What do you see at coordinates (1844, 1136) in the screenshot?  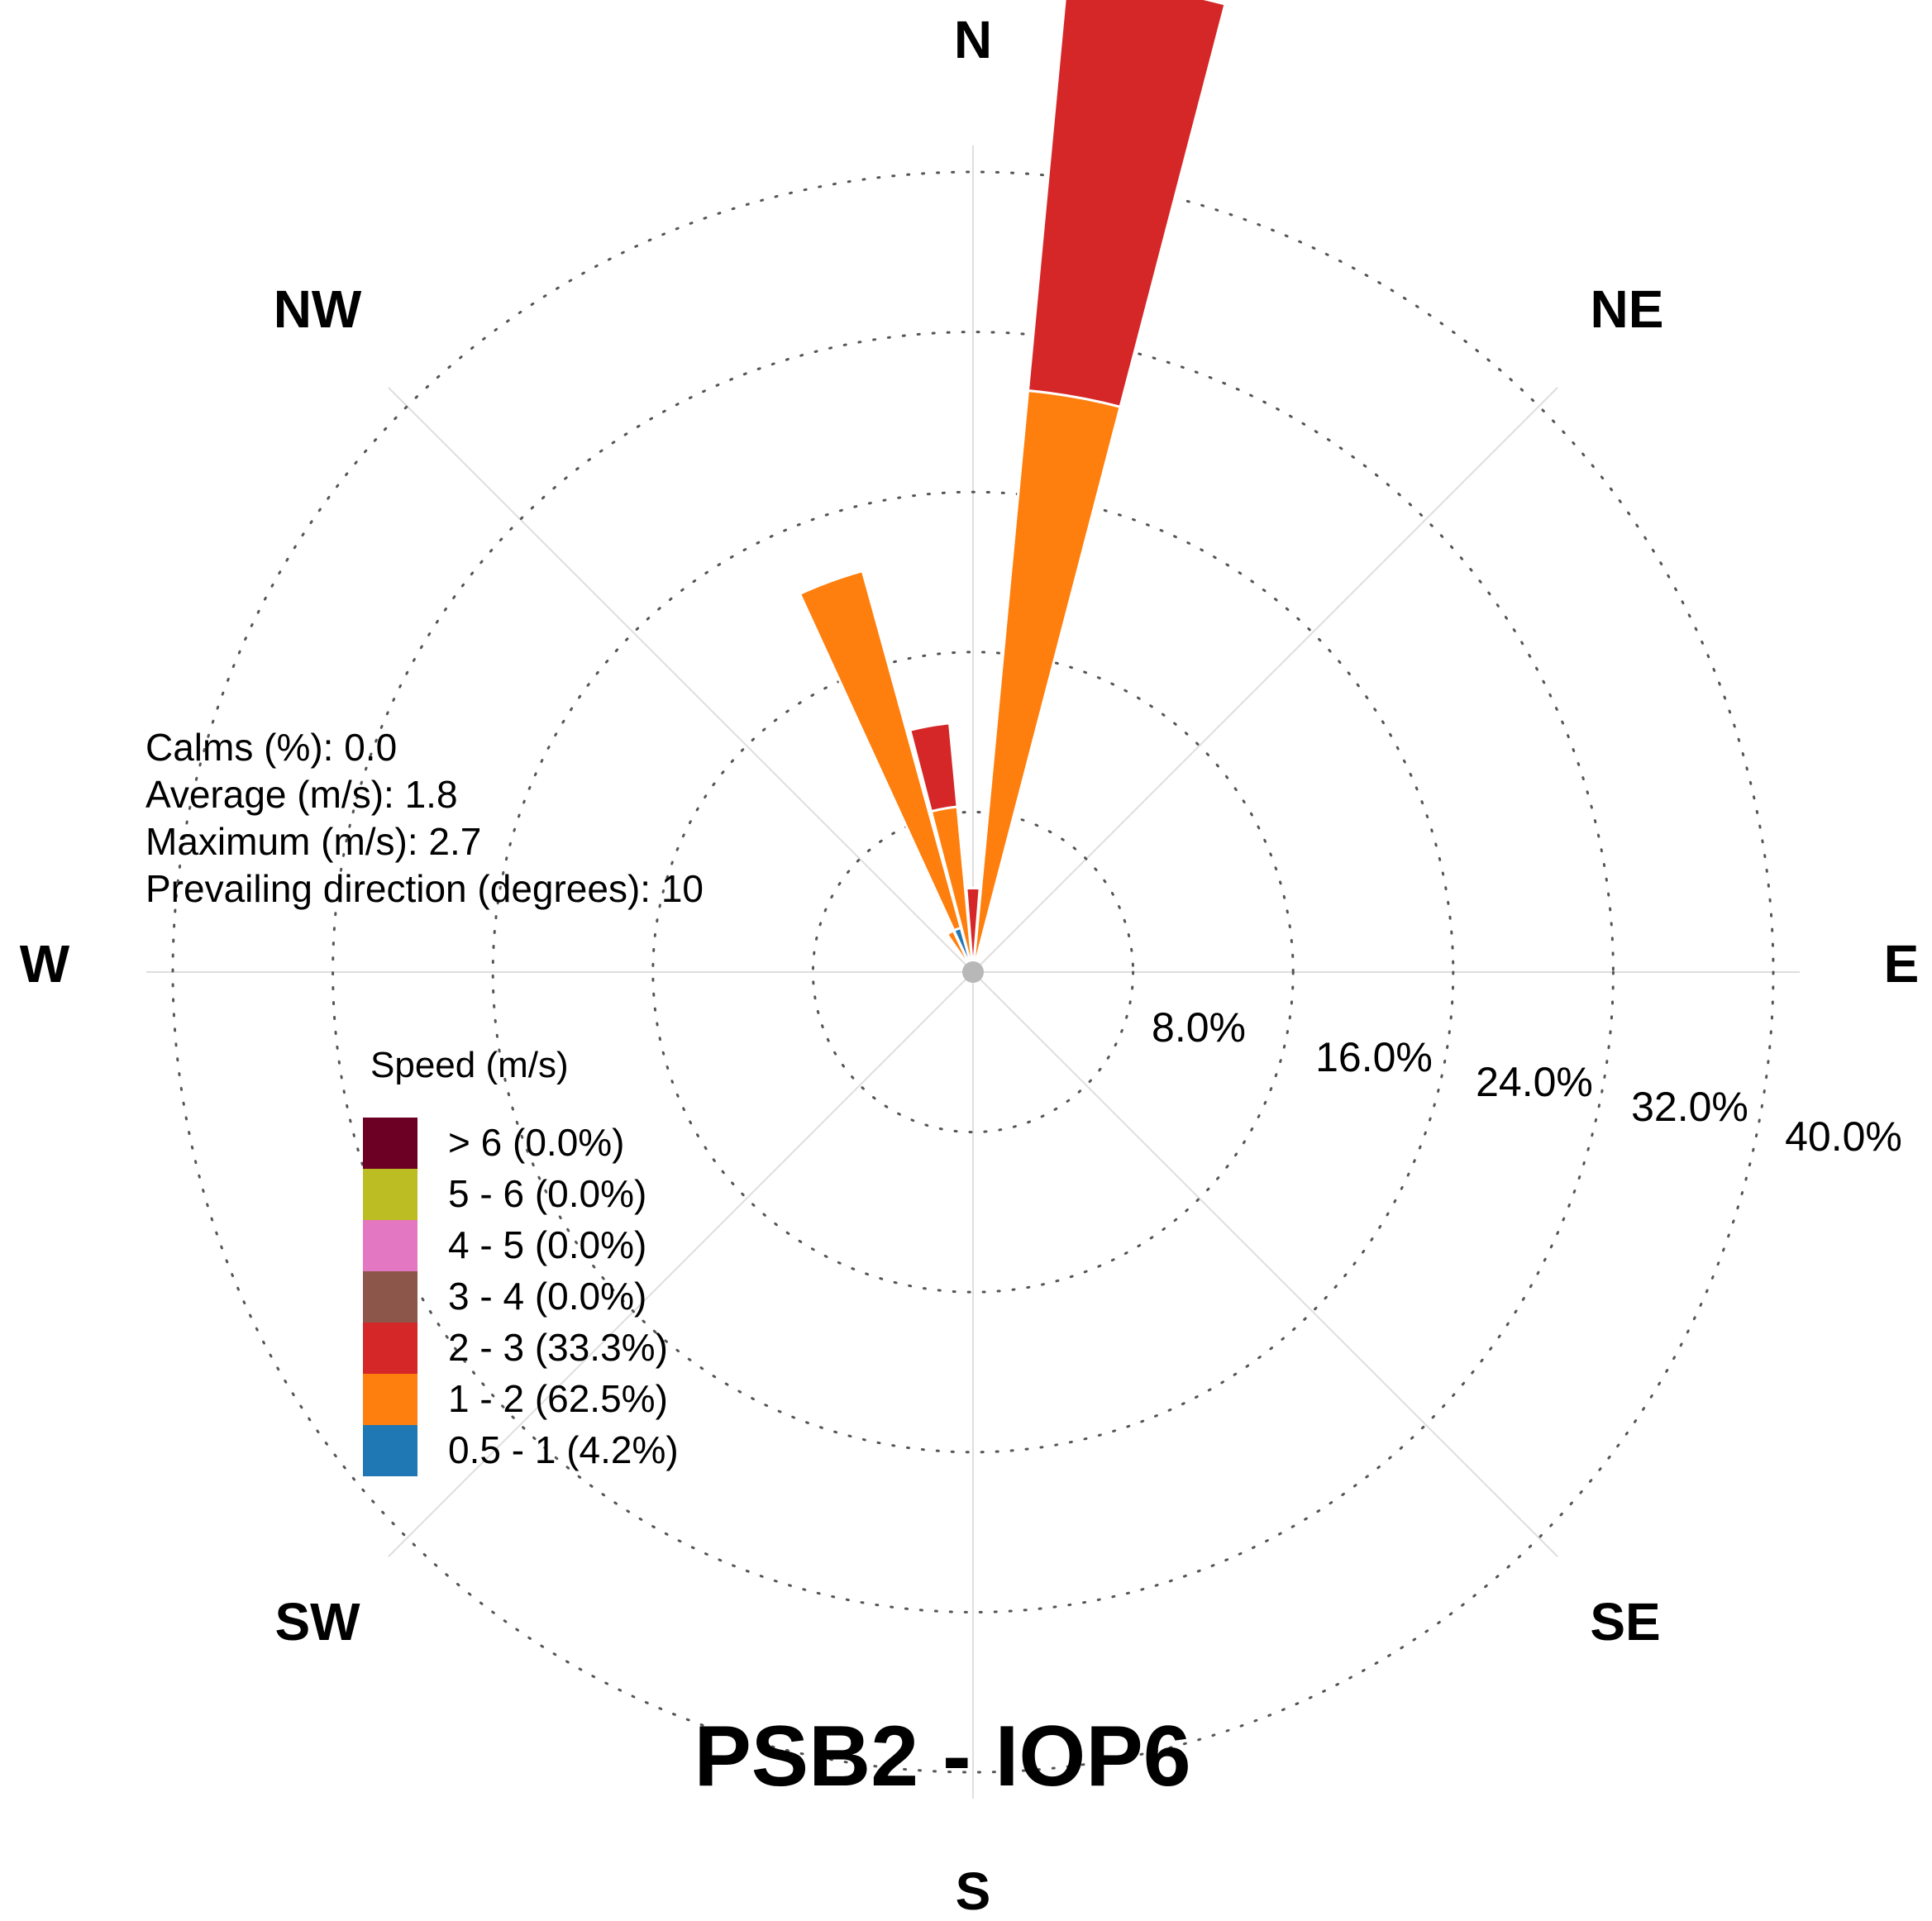 I see `ring-label-4: 40.0%` at bounding box center [1844, 1136].